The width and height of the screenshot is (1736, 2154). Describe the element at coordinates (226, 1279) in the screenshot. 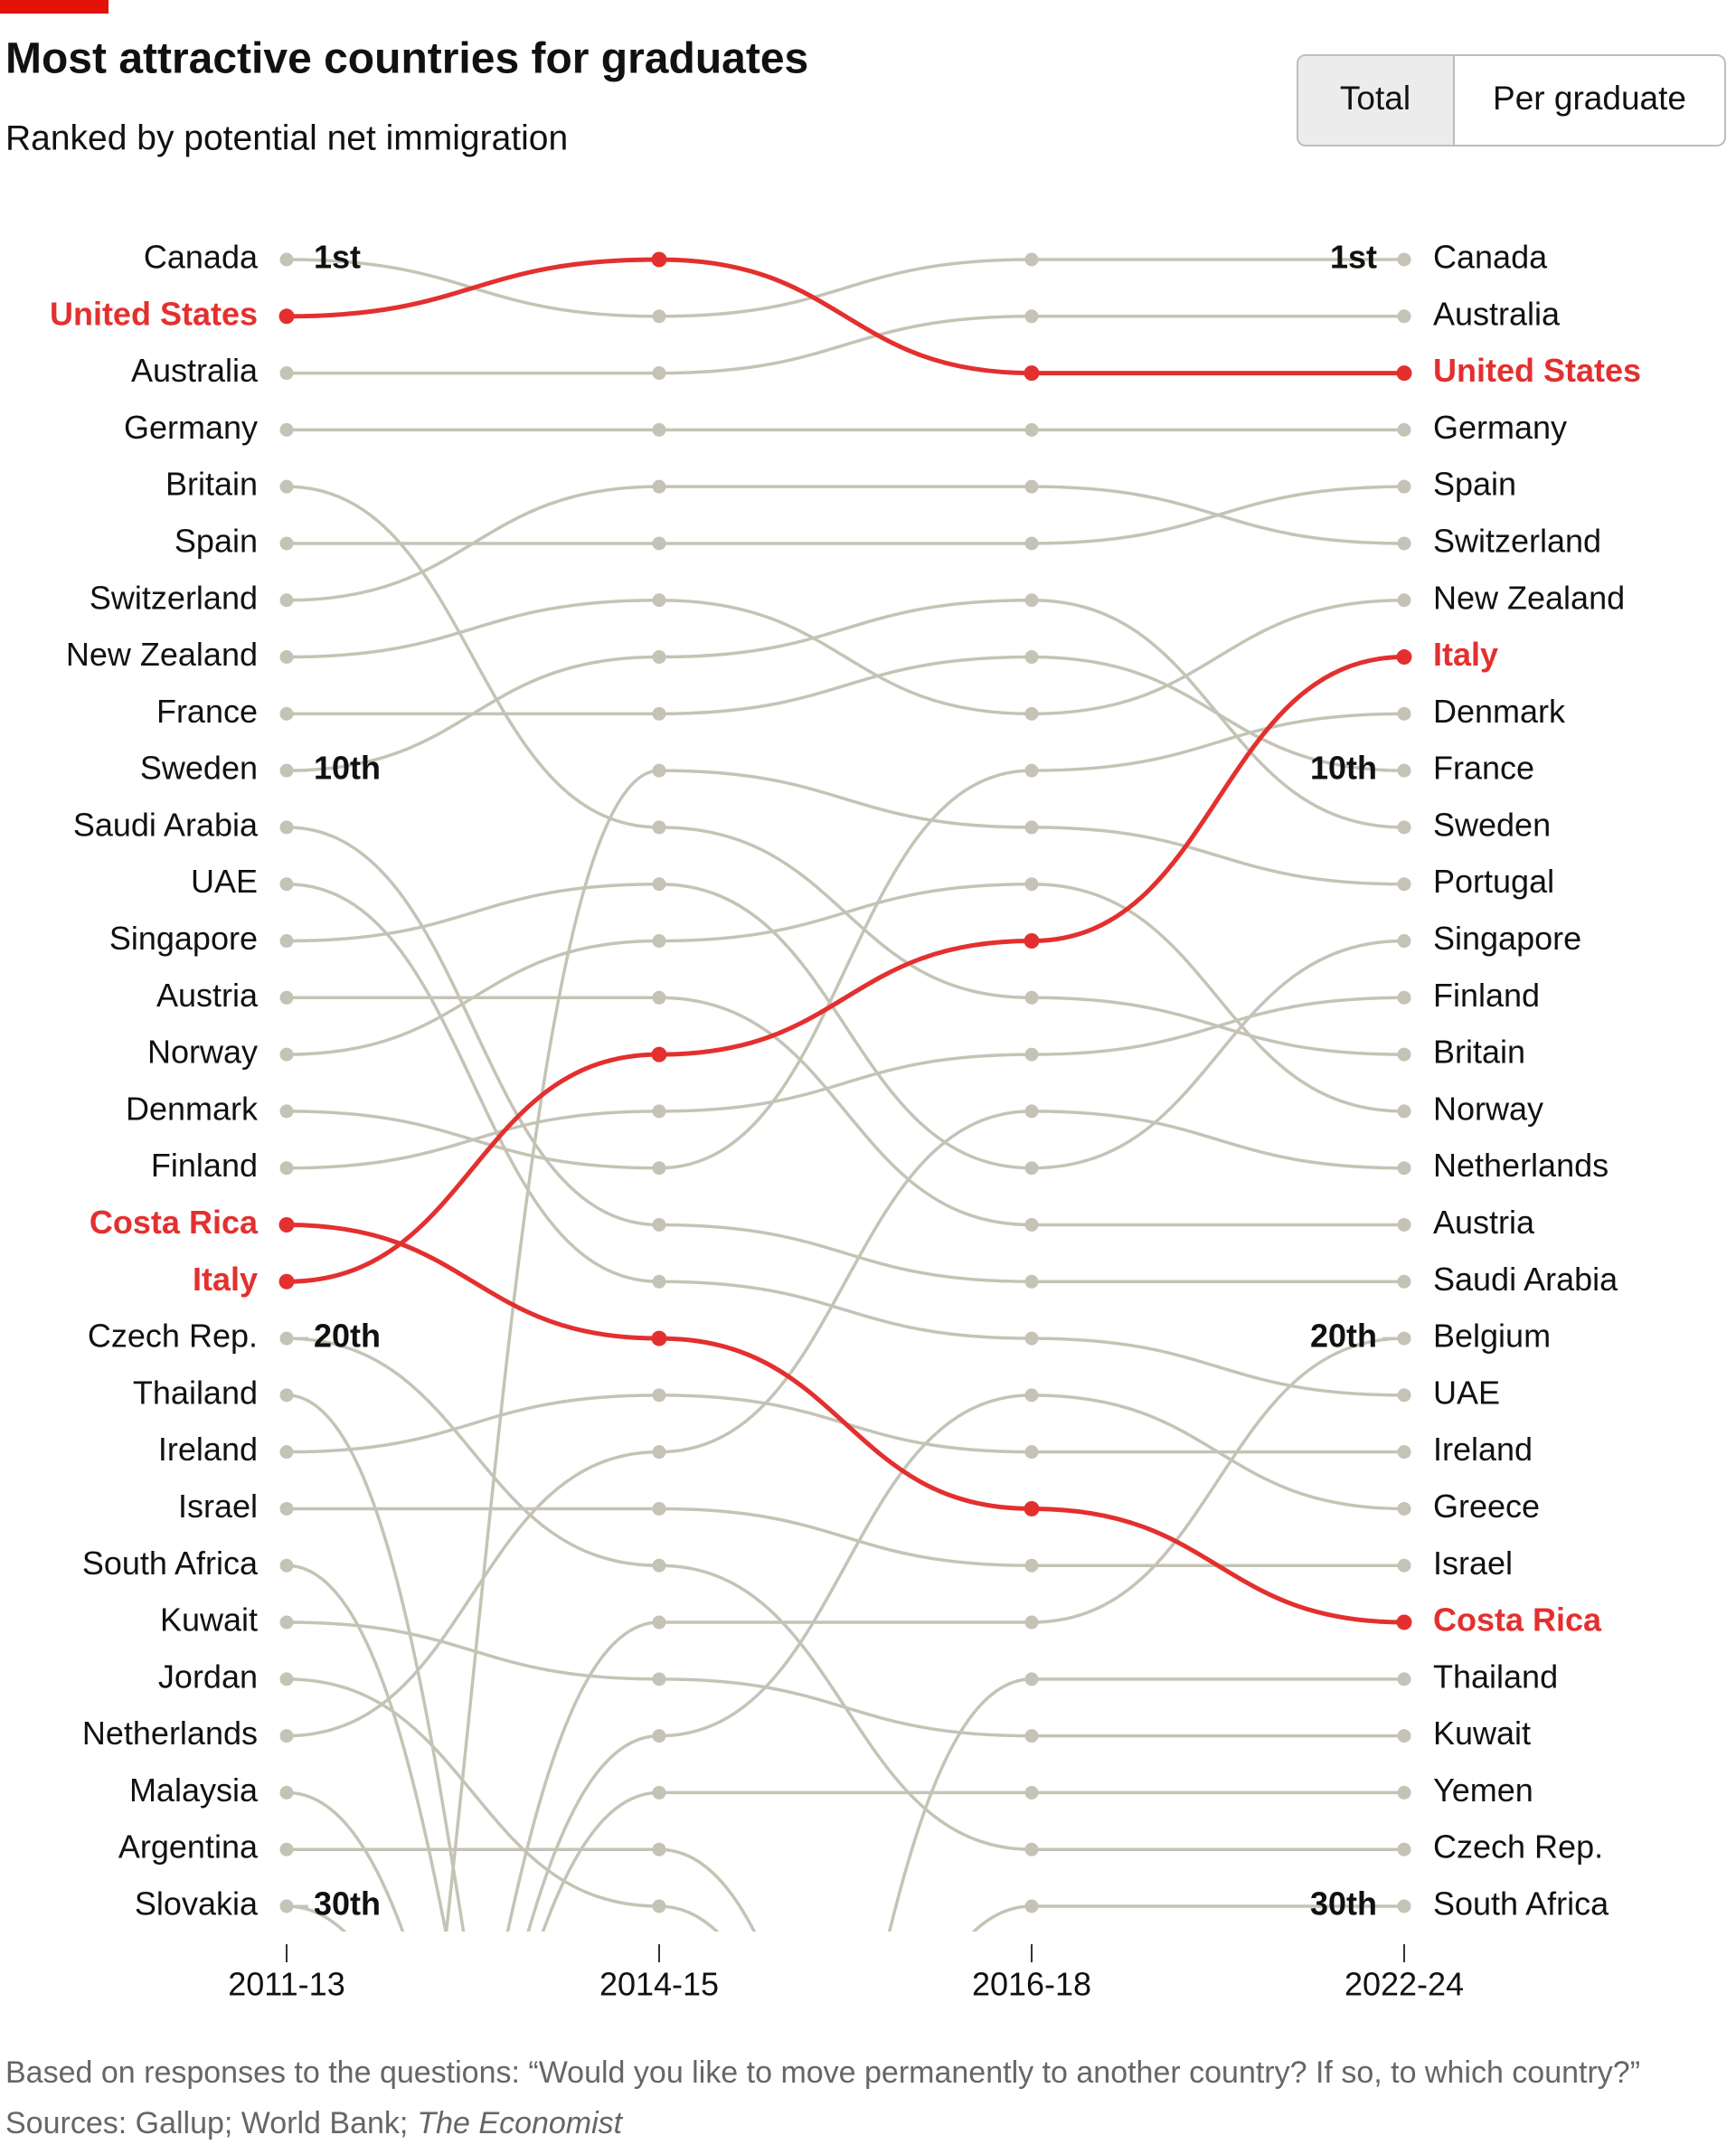

I see `country-label: Italy` at that location.